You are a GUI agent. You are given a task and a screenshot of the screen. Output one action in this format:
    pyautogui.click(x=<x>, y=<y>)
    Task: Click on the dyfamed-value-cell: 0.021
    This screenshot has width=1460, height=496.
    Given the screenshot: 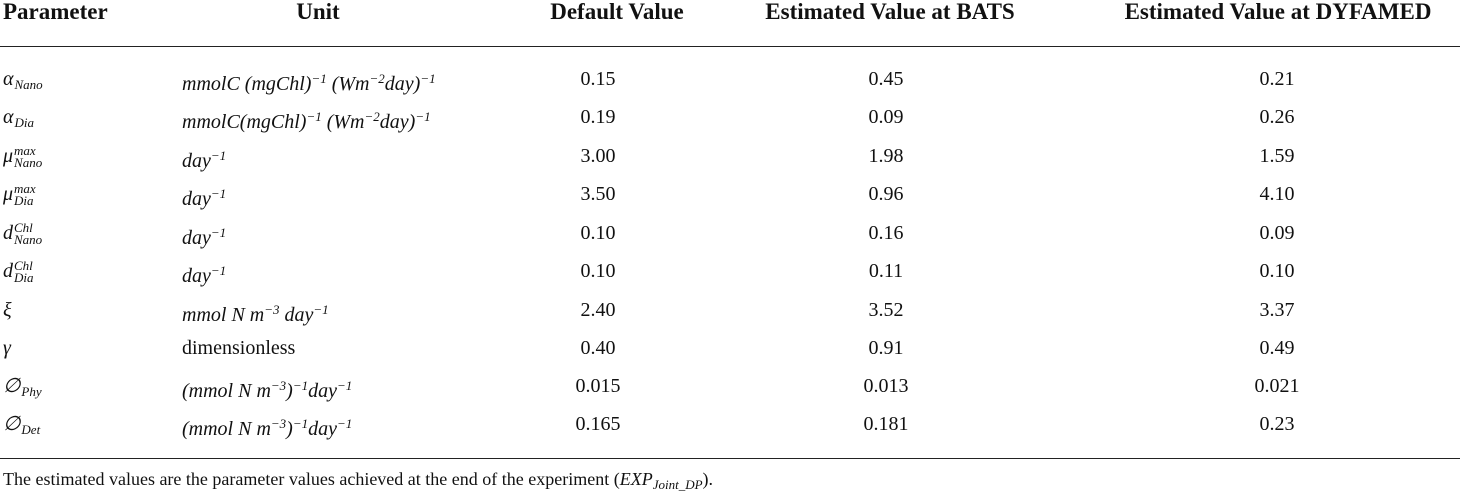 What is the action you would take?
    pyautogui.click(x=1277, y=386)
    